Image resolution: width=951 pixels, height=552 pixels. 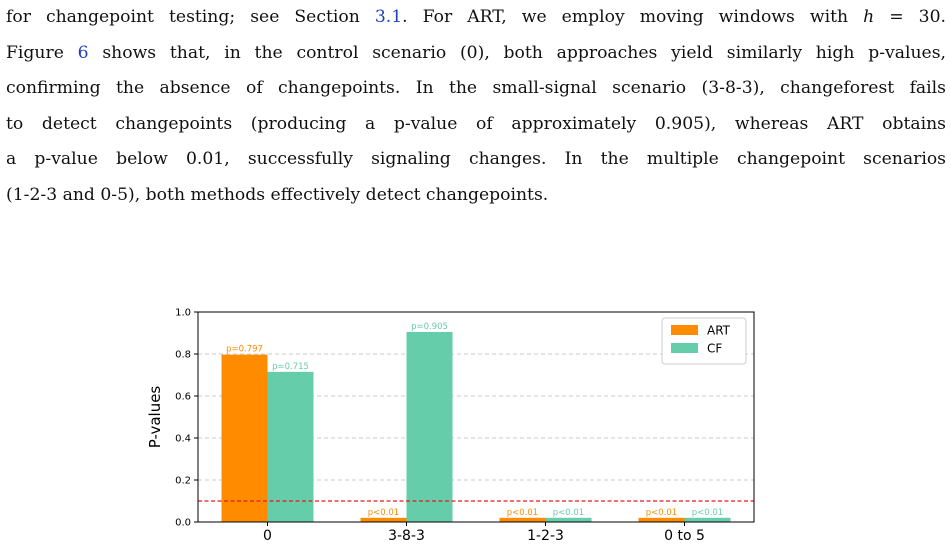 I want to click on text-run: Figure, so click(x=42, y=52).